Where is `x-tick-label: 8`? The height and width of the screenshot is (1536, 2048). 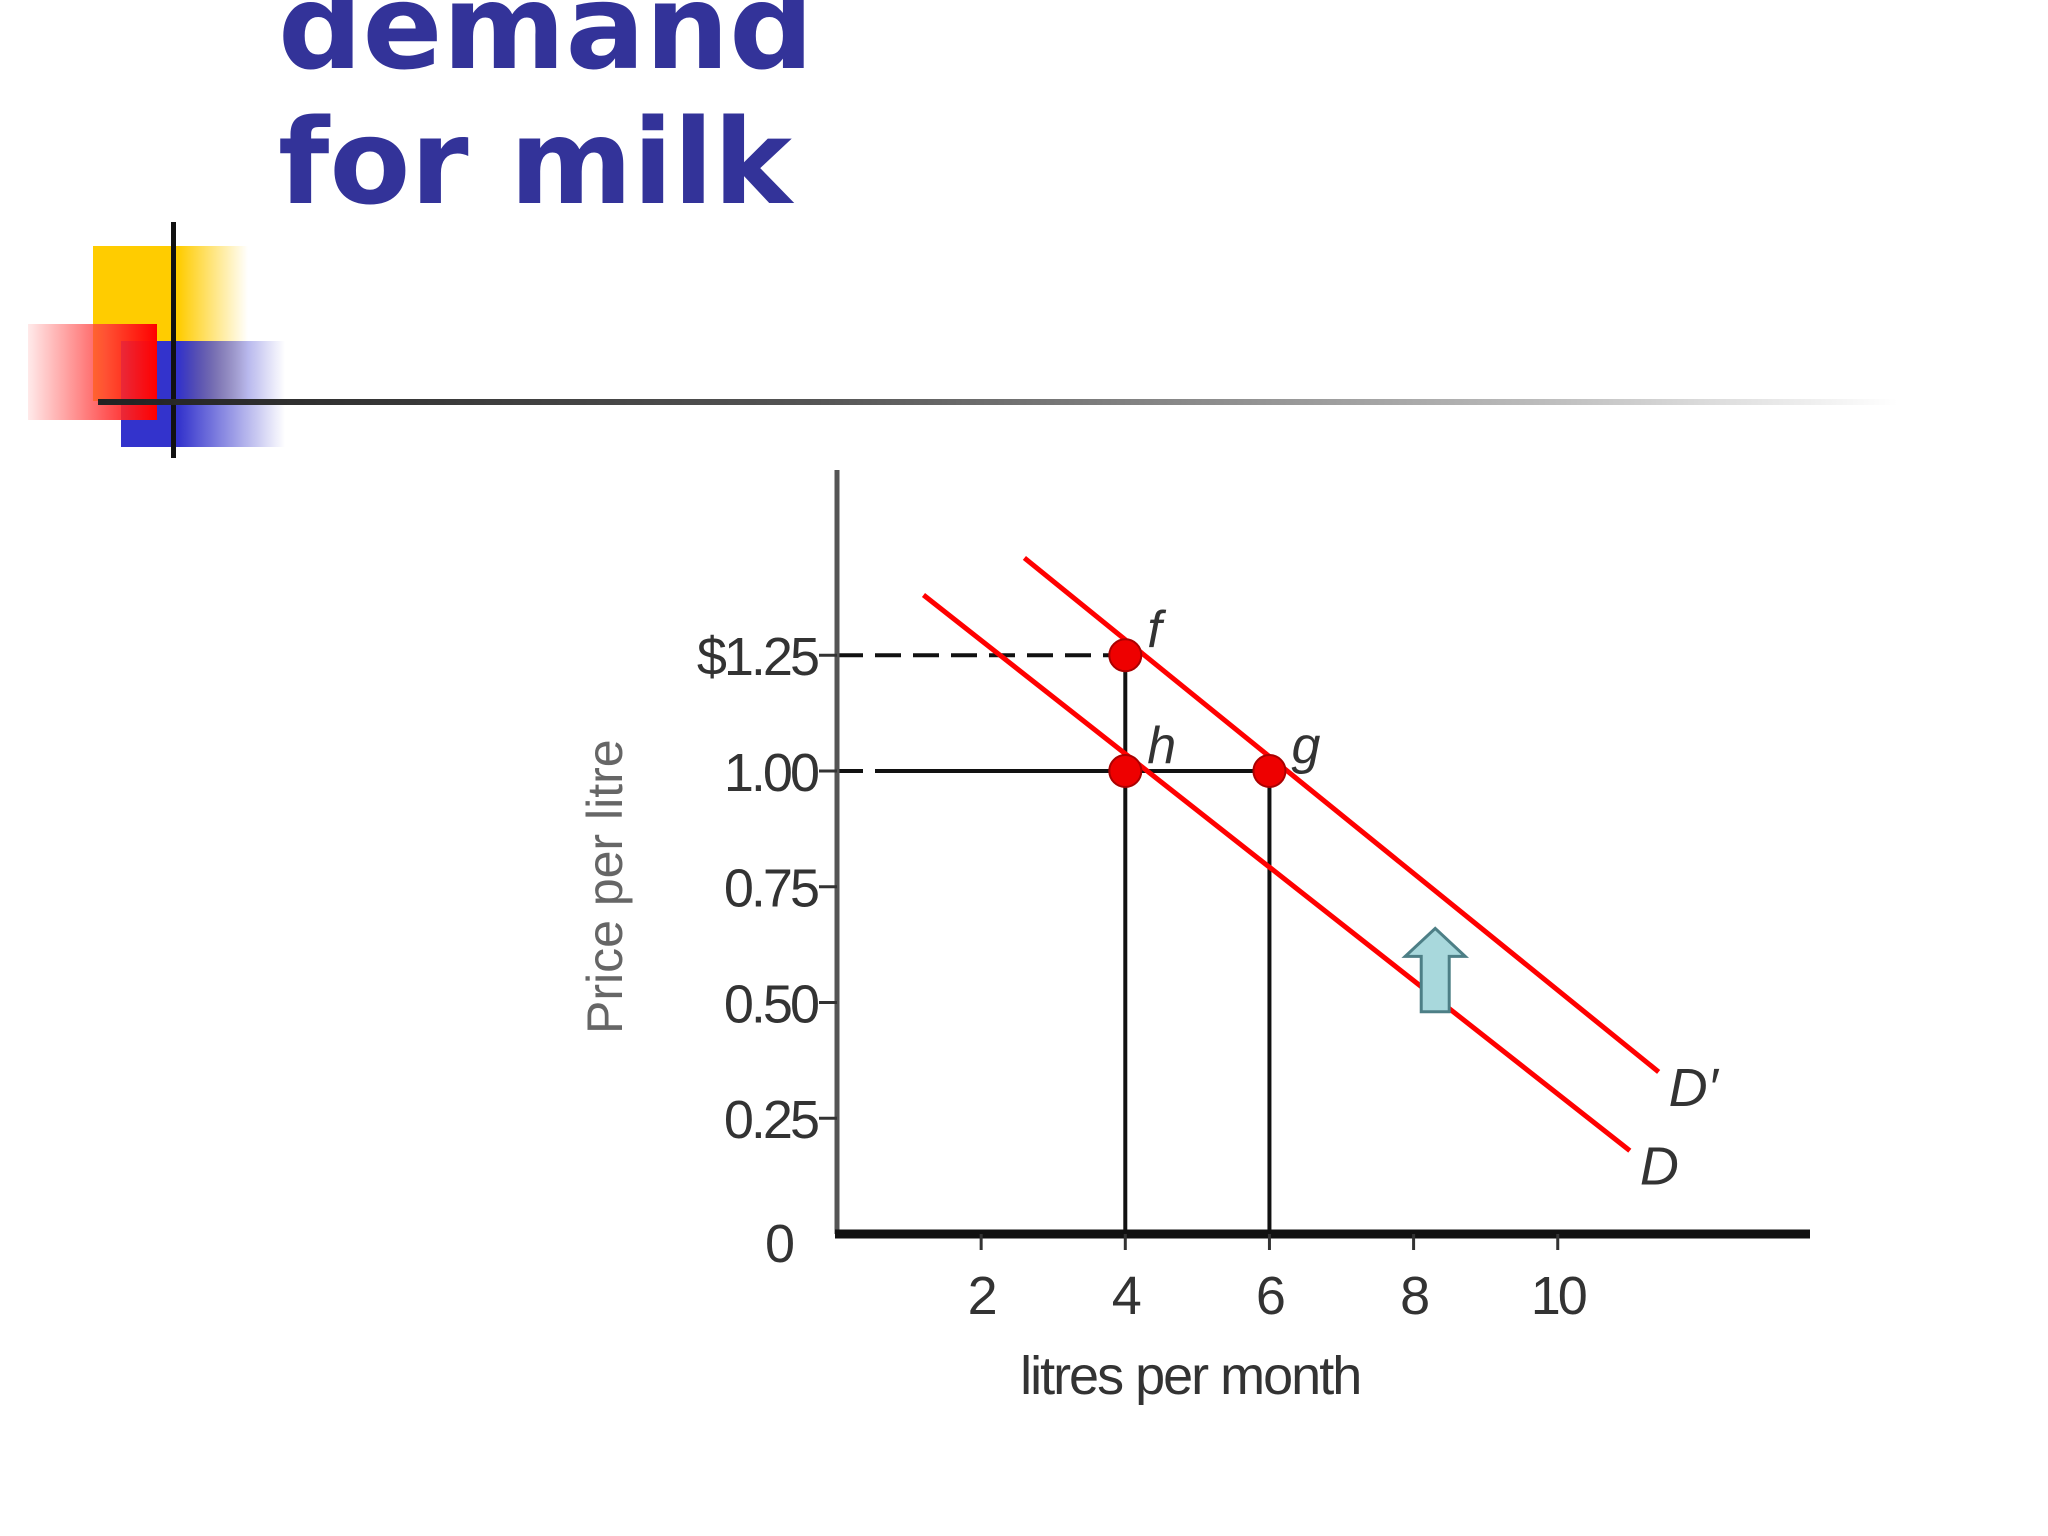 x-tick-label: 8 is located at coordinates (1414, 1296).